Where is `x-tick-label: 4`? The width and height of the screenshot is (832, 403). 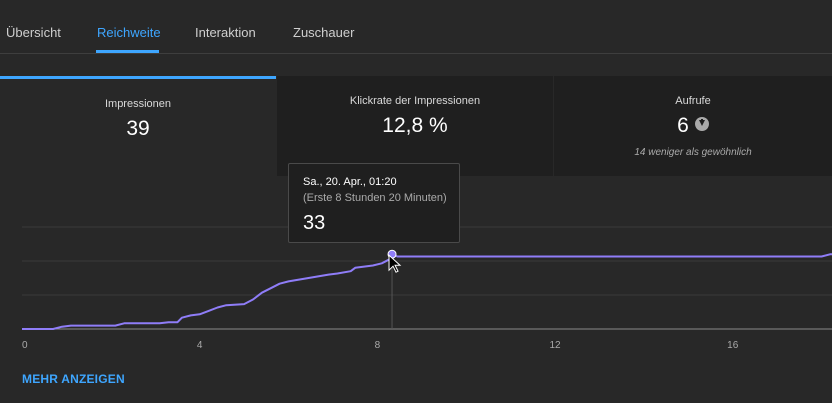 x-tick-label: 4 is located at coordinates (200, 345).